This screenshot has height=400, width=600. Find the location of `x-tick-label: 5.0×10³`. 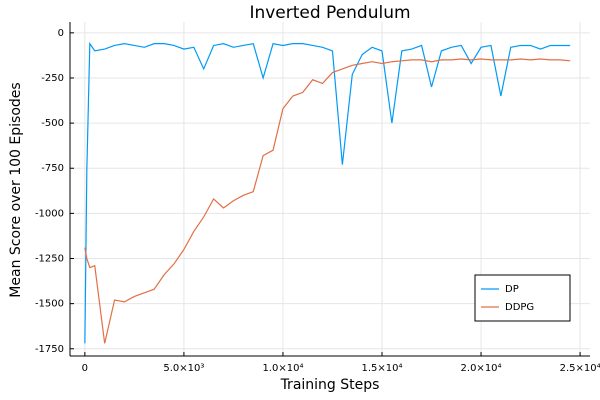

x-tick-label: 5.0×10³ is located at coordinates (183, 368).